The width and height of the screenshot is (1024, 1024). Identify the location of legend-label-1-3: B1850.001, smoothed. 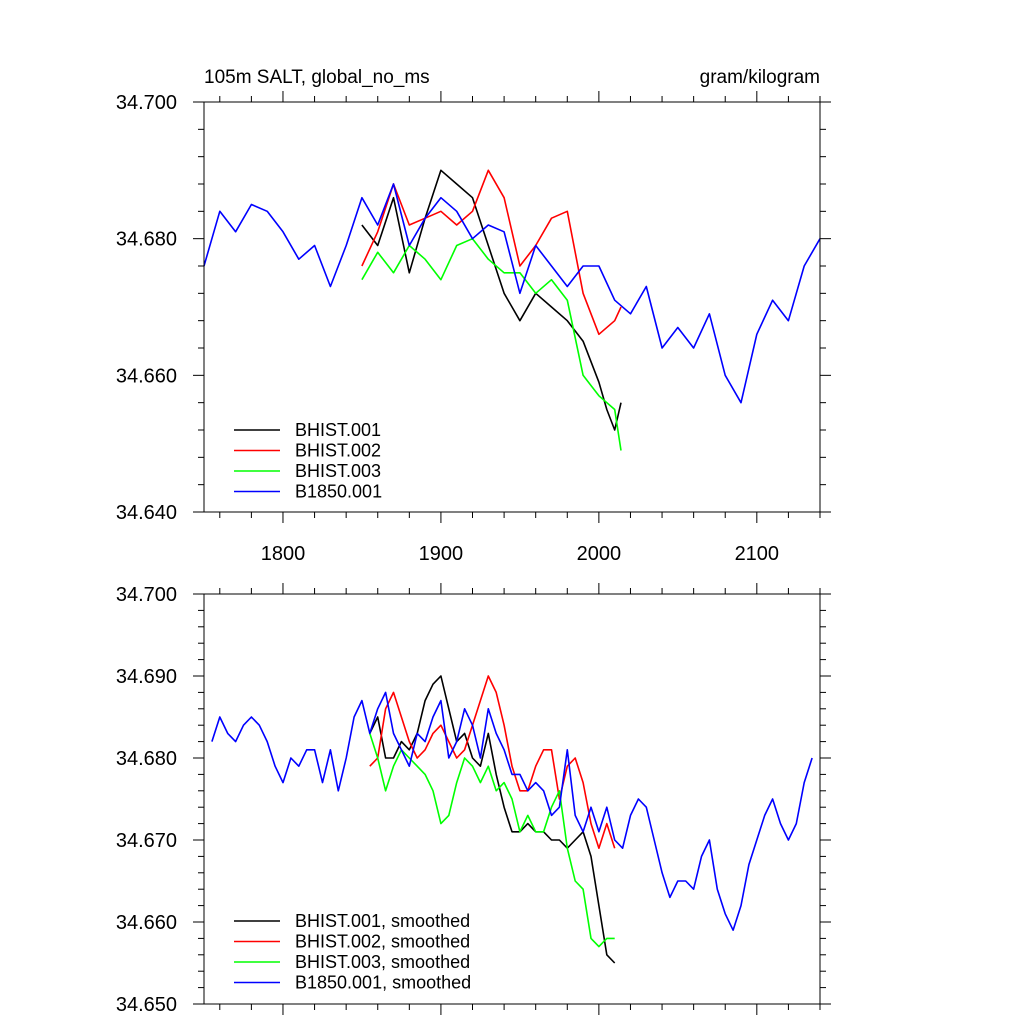
(383, 983).